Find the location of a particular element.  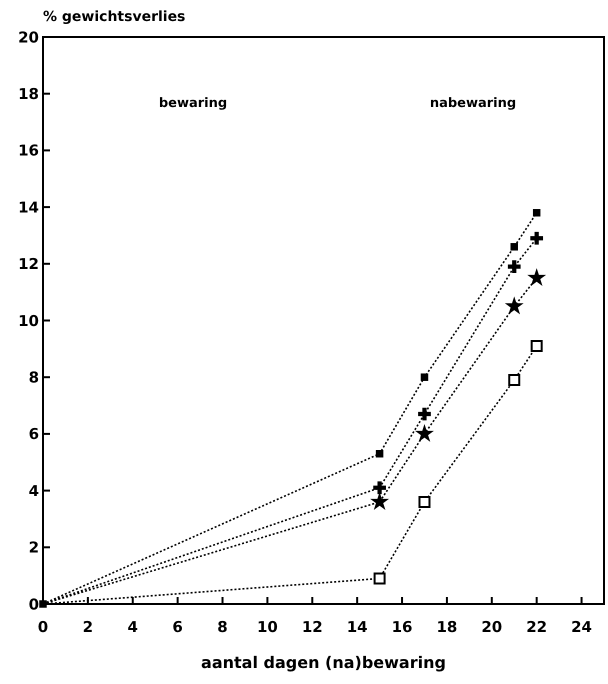

x-tick-label: 10 is located at coordinates (267, 627).